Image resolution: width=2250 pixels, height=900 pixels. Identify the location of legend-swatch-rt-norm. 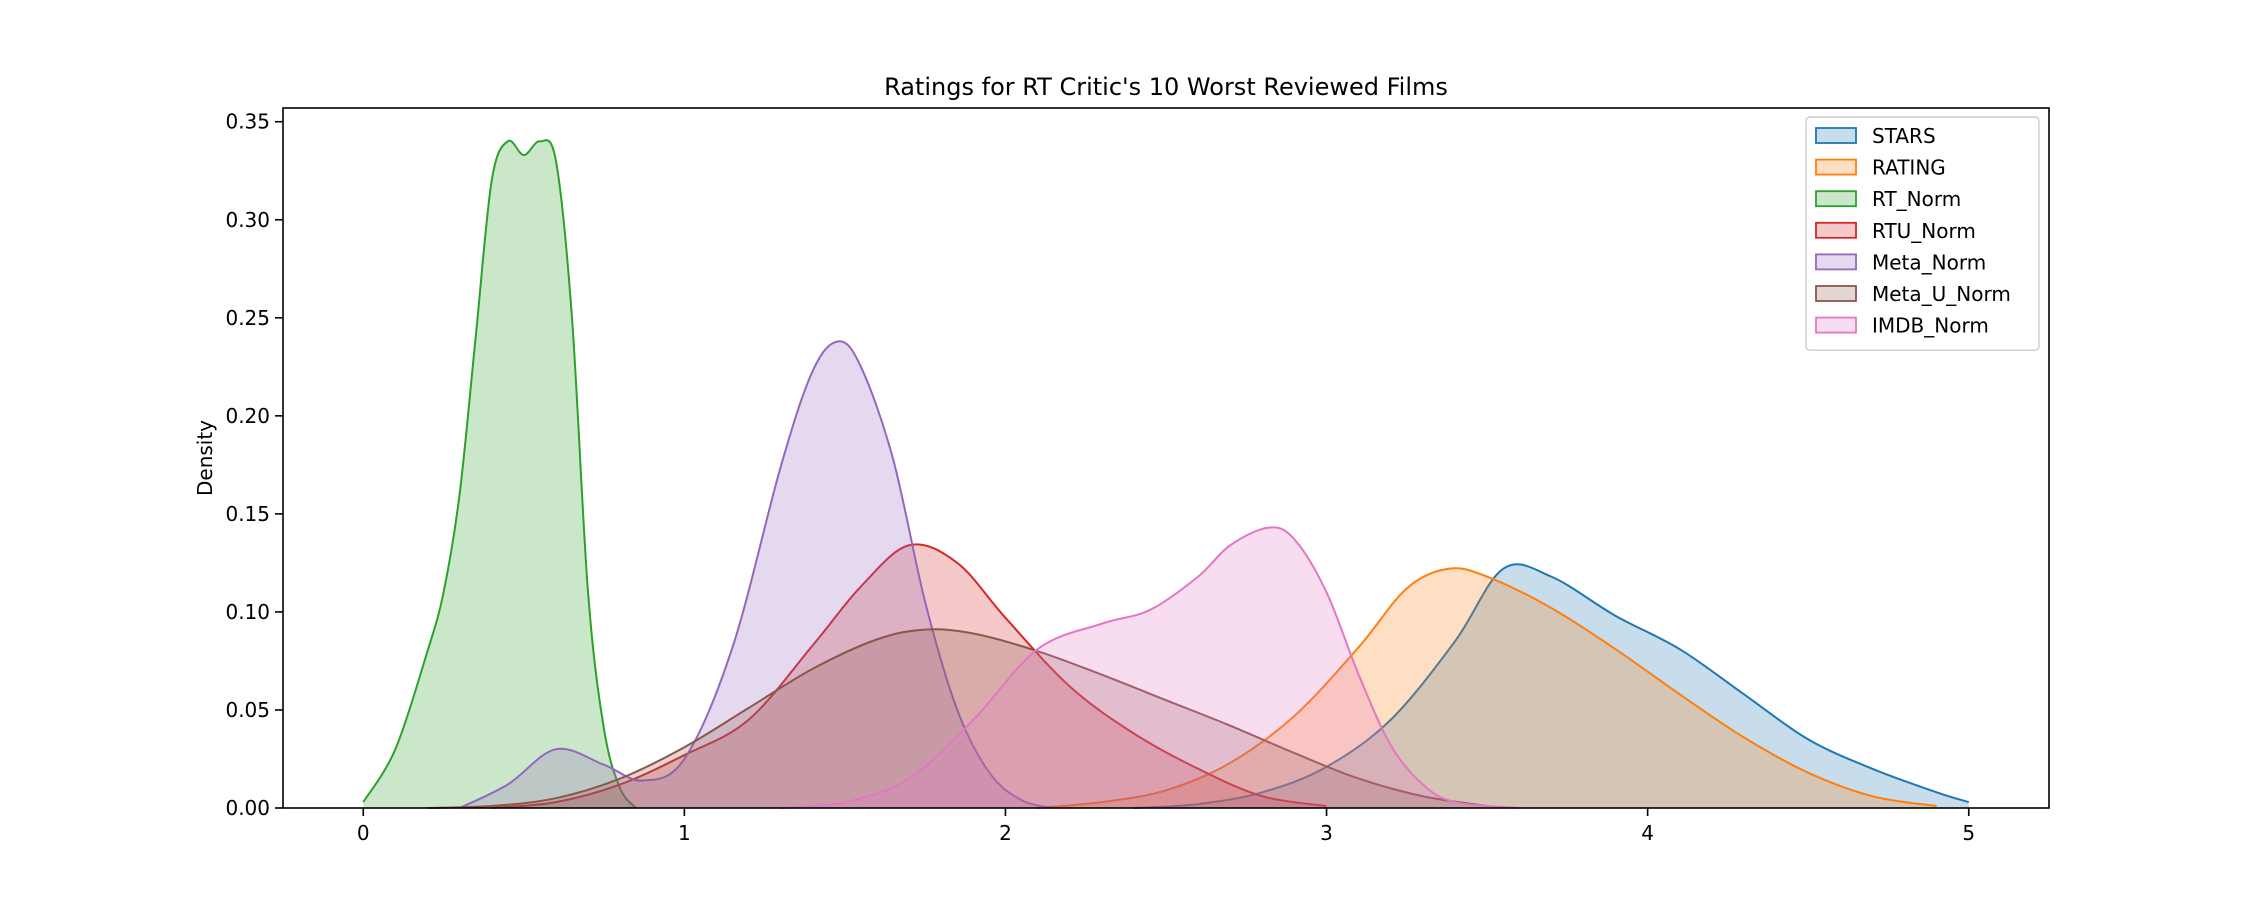
(1836, 199).